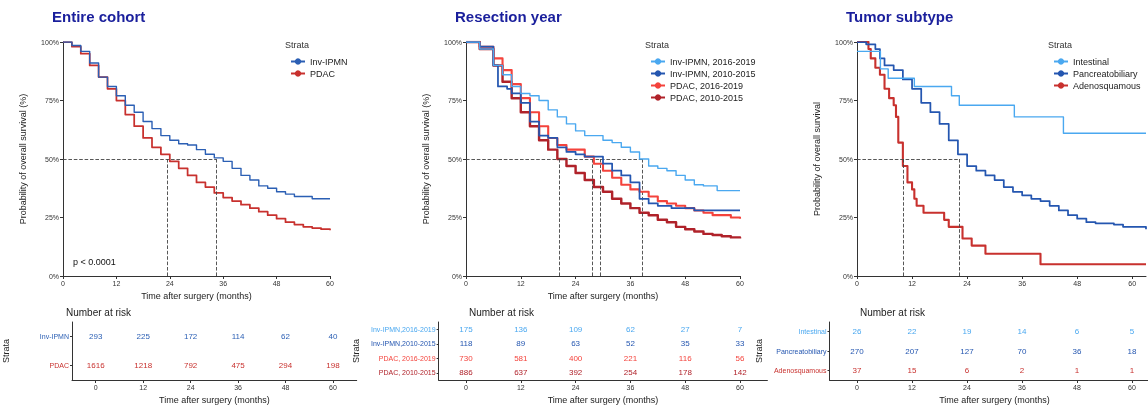  I want to click on data-label: 178, so click(685, 373).